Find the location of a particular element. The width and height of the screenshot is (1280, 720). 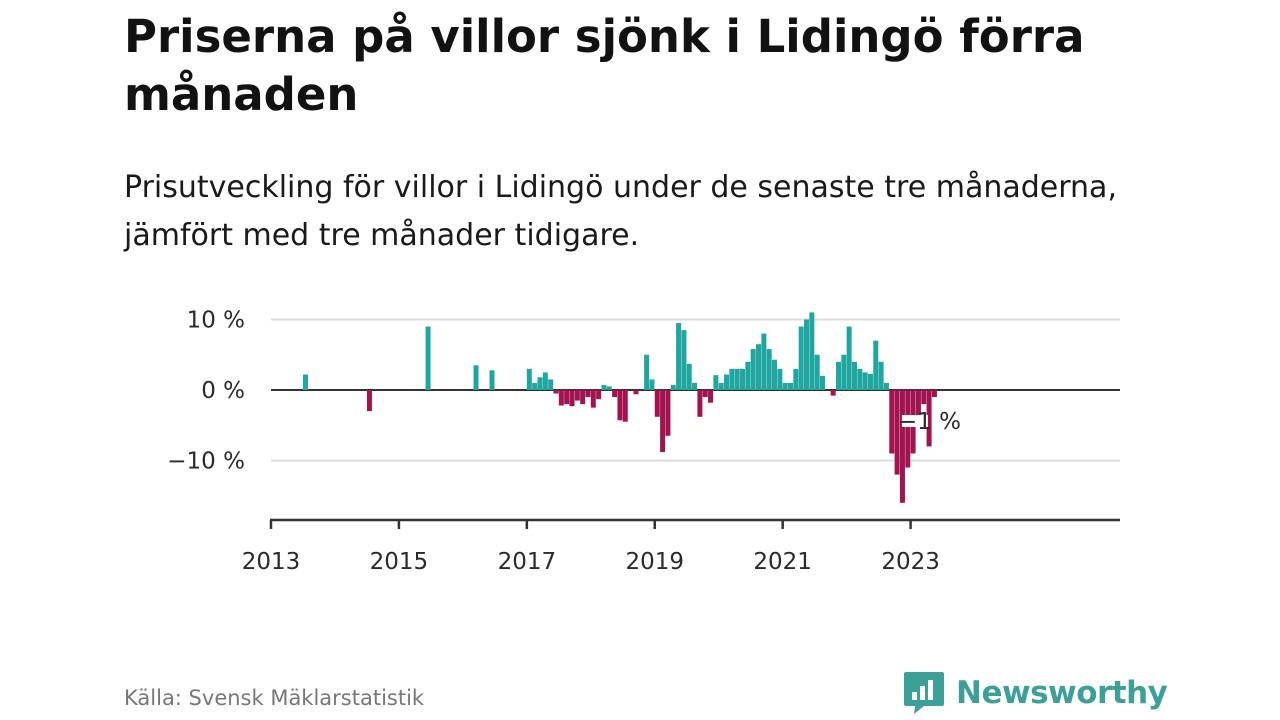

x-tick-label: 2015 is located at coordinates (399, 562).